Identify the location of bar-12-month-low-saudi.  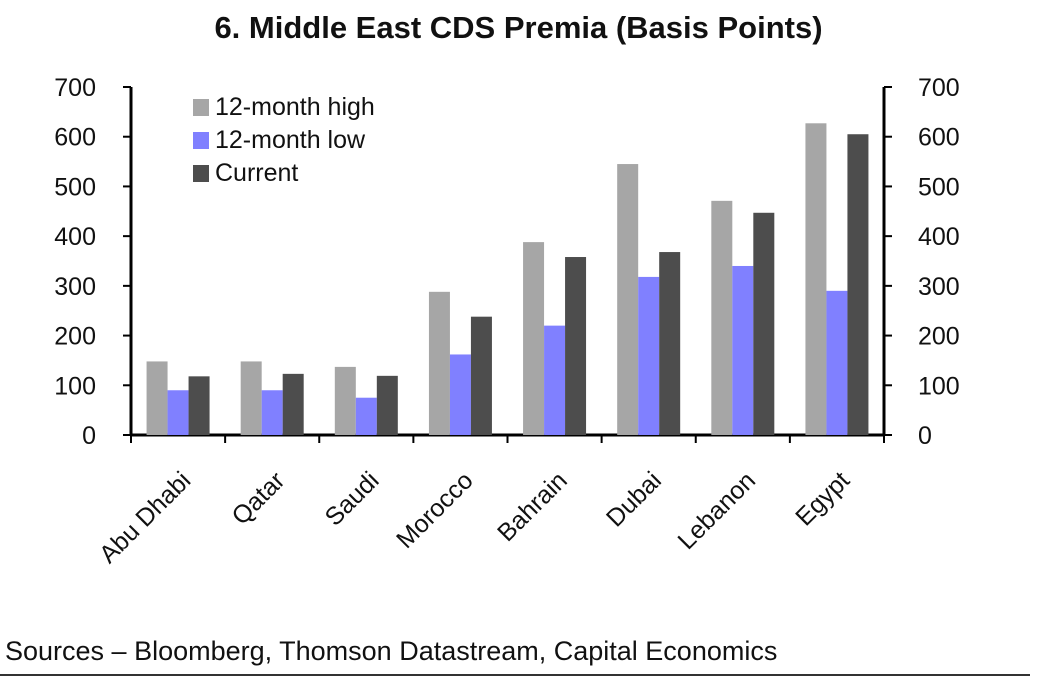
(366, 416).